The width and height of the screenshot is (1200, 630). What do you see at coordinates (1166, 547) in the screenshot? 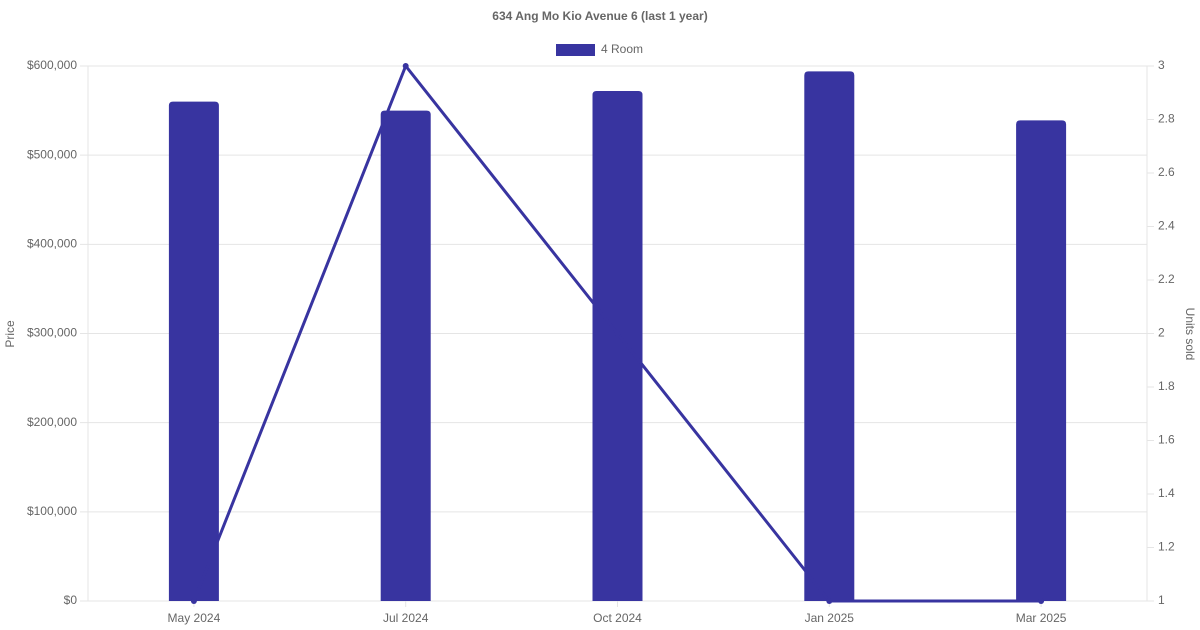
I see `y2-tick-label: 1.2` at bounding box center [1166, 547].